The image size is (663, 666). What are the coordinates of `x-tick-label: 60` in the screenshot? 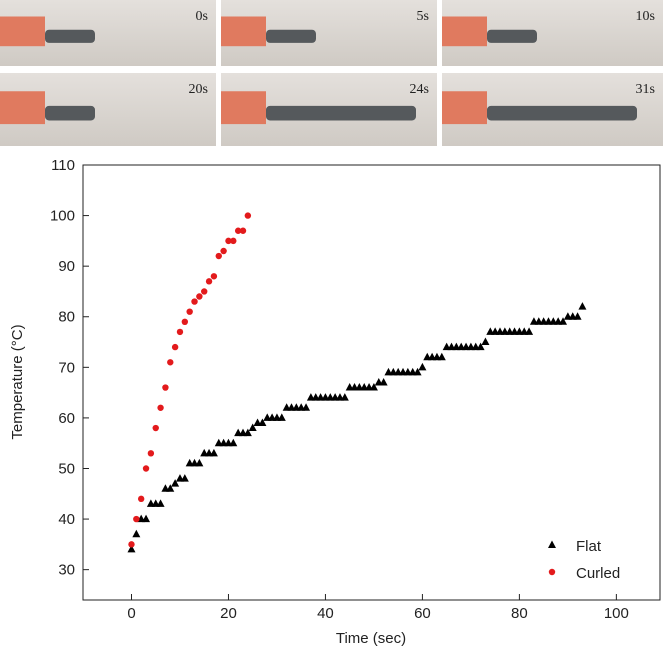 It's located at (422, 613).